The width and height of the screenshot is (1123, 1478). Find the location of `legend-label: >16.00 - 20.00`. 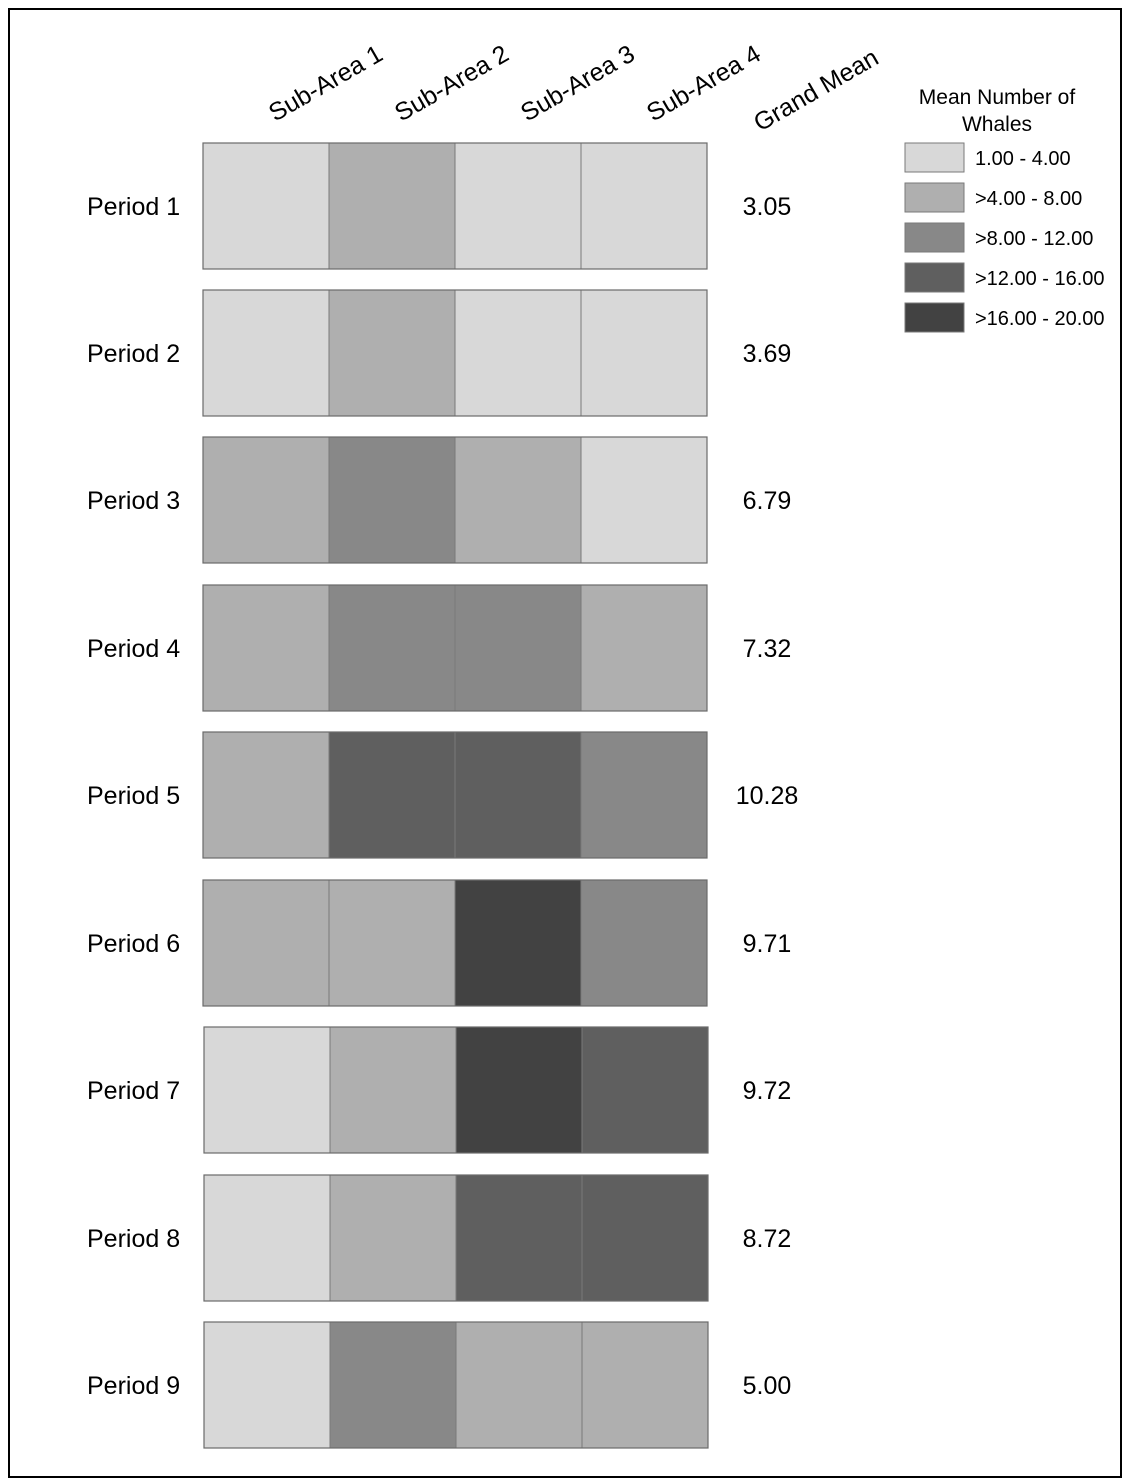

legend-label: >16.00 - 20.00 is located at coordinates (1040, 319).